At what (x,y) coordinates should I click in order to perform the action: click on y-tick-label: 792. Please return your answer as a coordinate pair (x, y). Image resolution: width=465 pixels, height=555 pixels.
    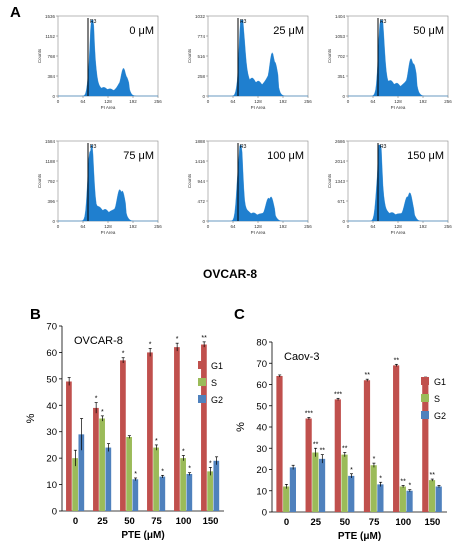
    Looking at the image, I should click on (51, 181).